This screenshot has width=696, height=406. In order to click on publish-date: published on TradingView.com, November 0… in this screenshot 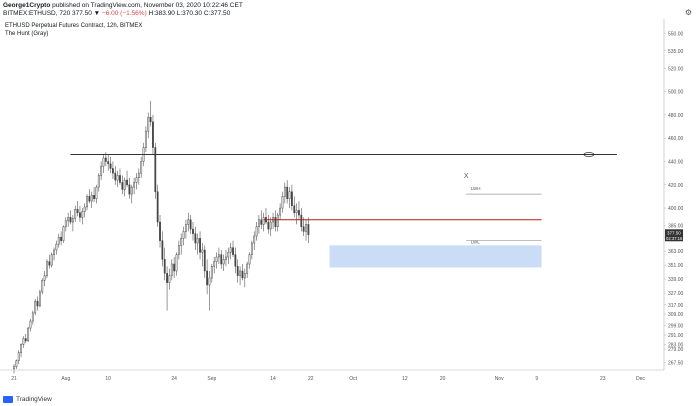, I will do `click(146, 5)`.